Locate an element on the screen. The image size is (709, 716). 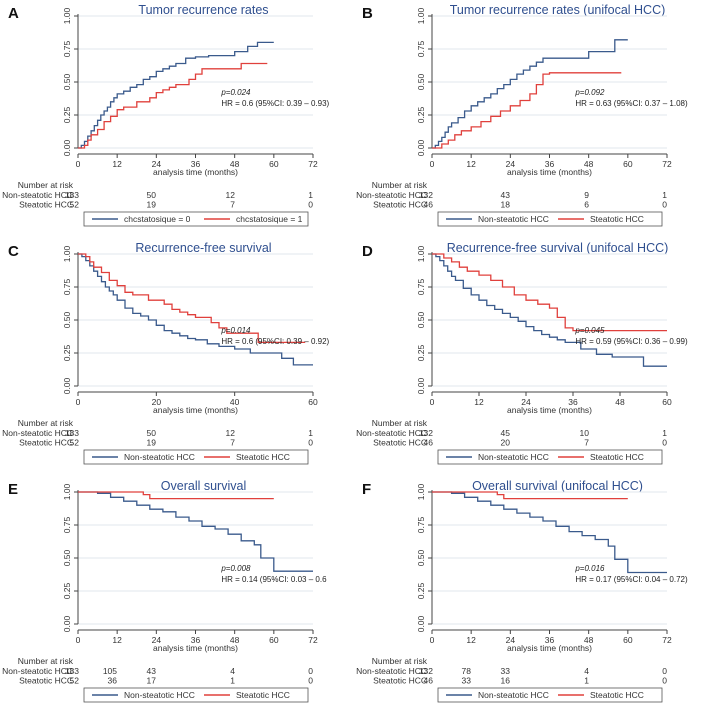
chart-title: Tumor recurrence rates is located at coordinates (203, 10).